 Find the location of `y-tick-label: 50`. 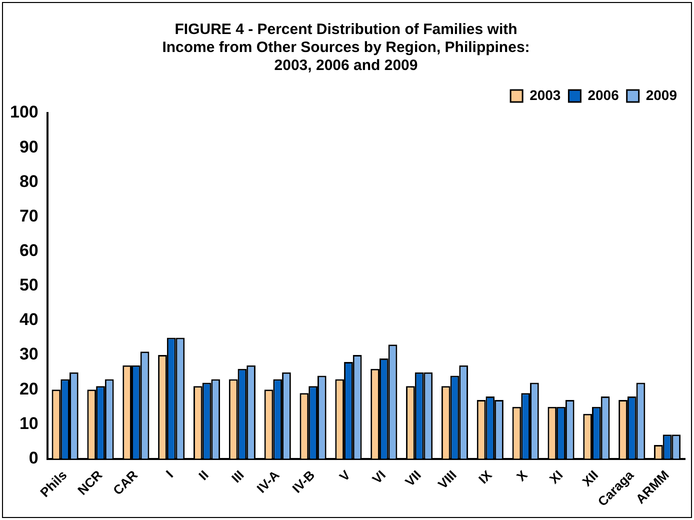

y-tick-label: 50 is located at coordinates (28, 285).